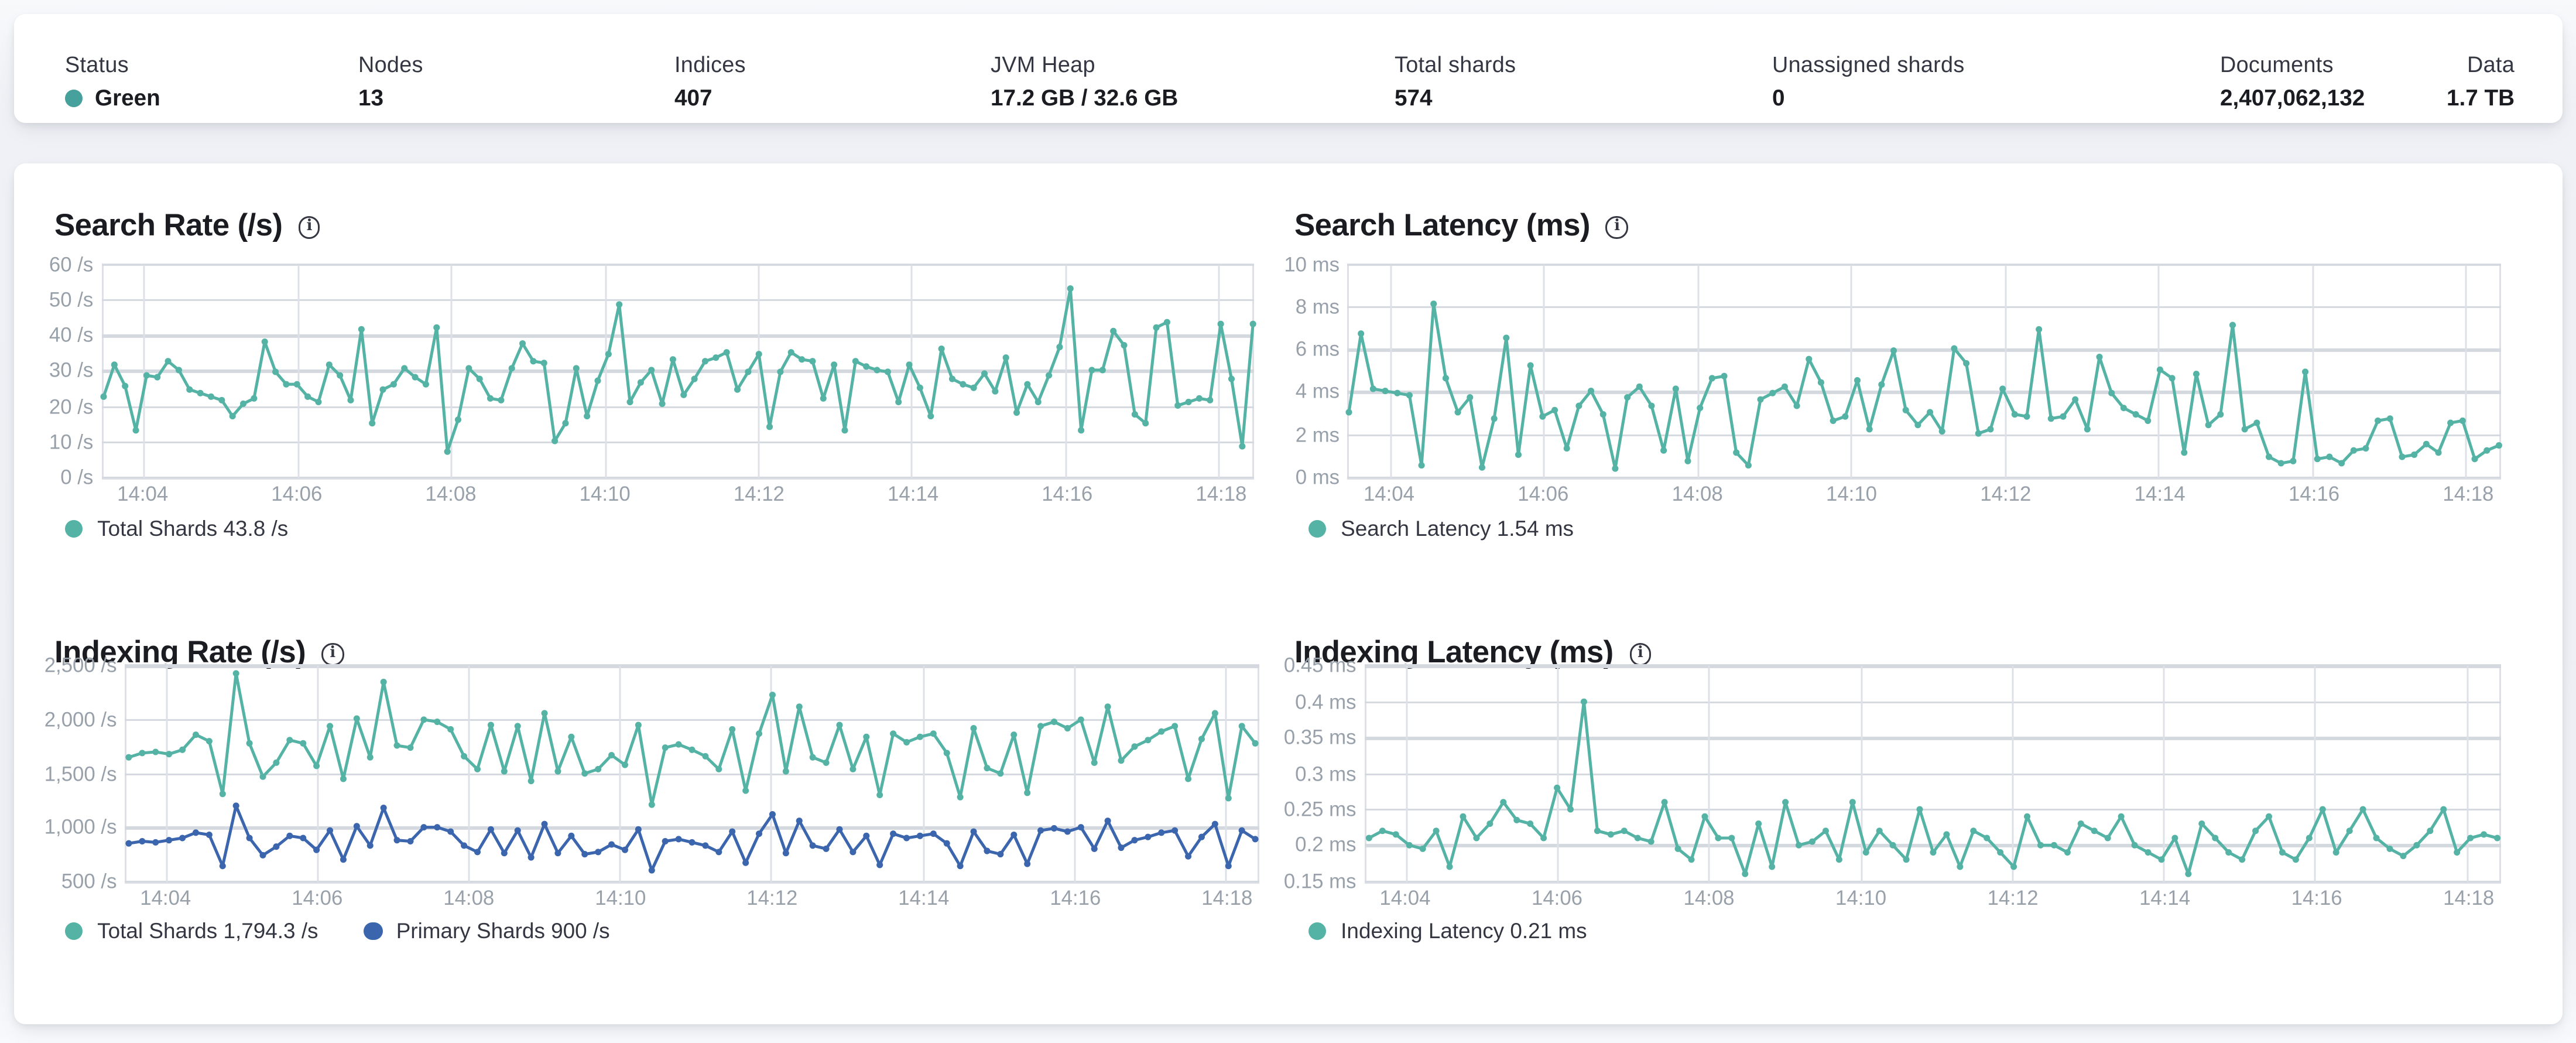 Image resolution: width=2576 pixels, height=1043 pixels. I want to click on health-status-text: Green, so click(127, 97).